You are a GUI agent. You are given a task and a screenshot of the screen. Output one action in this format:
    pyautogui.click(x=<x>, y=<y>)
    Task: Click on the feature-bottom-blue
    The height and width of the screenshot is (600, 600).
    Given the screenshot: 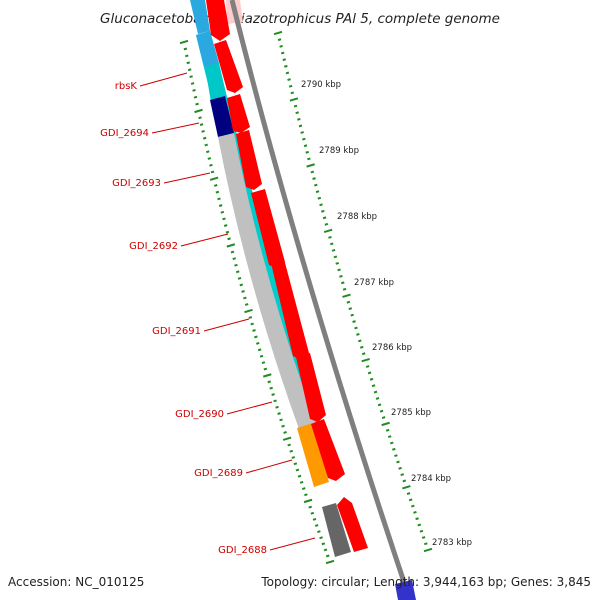 What is the action you would take?
    pyautogui.click(x=405, y=590)
    